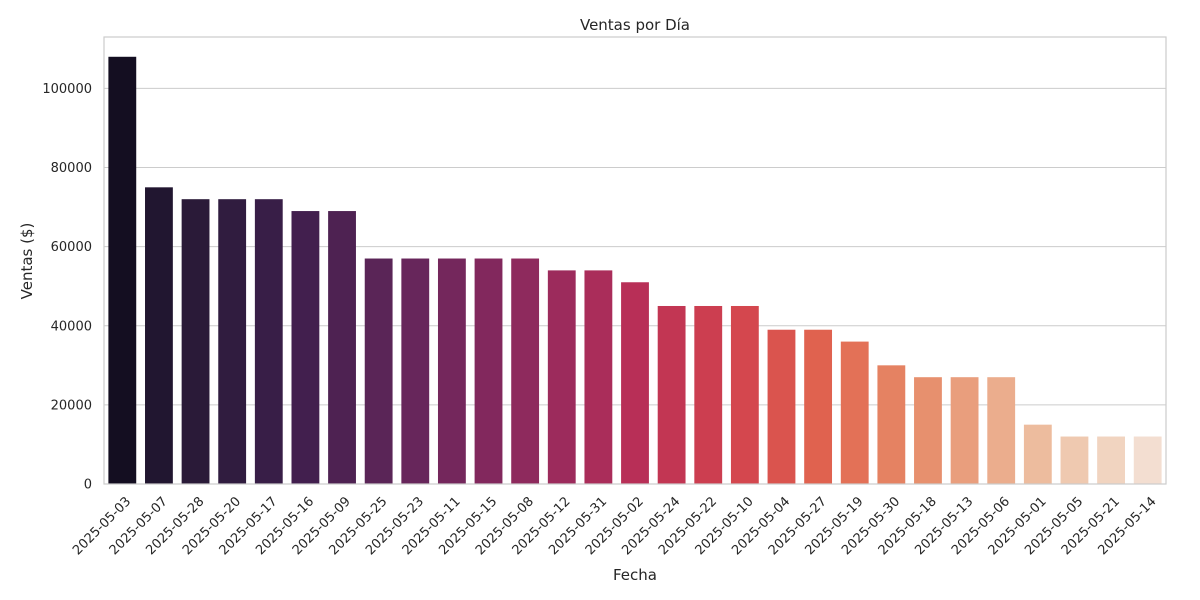  What do you see at coordinates (67, 89) in the screenshot?
I see `y-tick-label: 100000` at bounding box center [67, 89].